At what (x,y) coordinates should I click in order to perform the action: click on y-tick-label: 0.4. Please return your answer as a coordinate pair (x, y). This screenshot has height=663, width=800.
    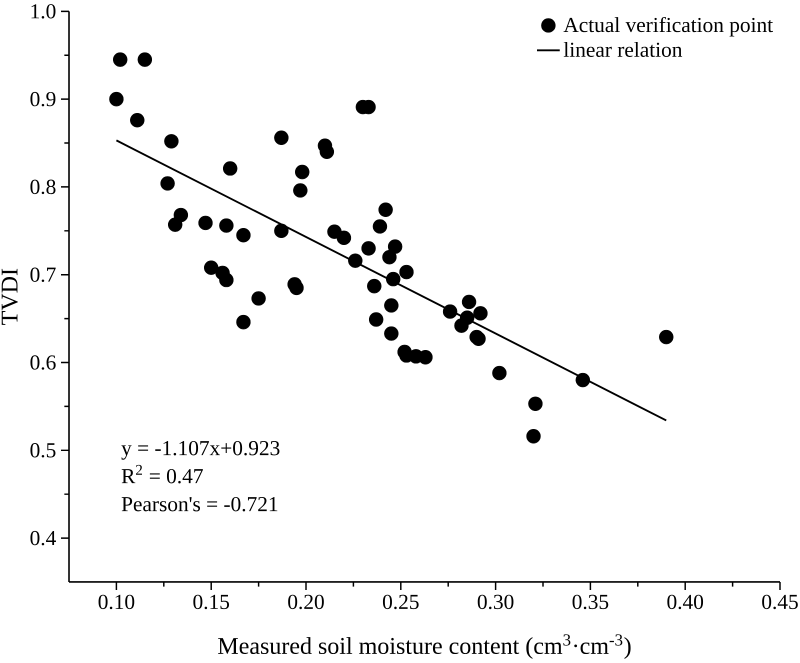
    Looking at the image, I should click on (43, 538).